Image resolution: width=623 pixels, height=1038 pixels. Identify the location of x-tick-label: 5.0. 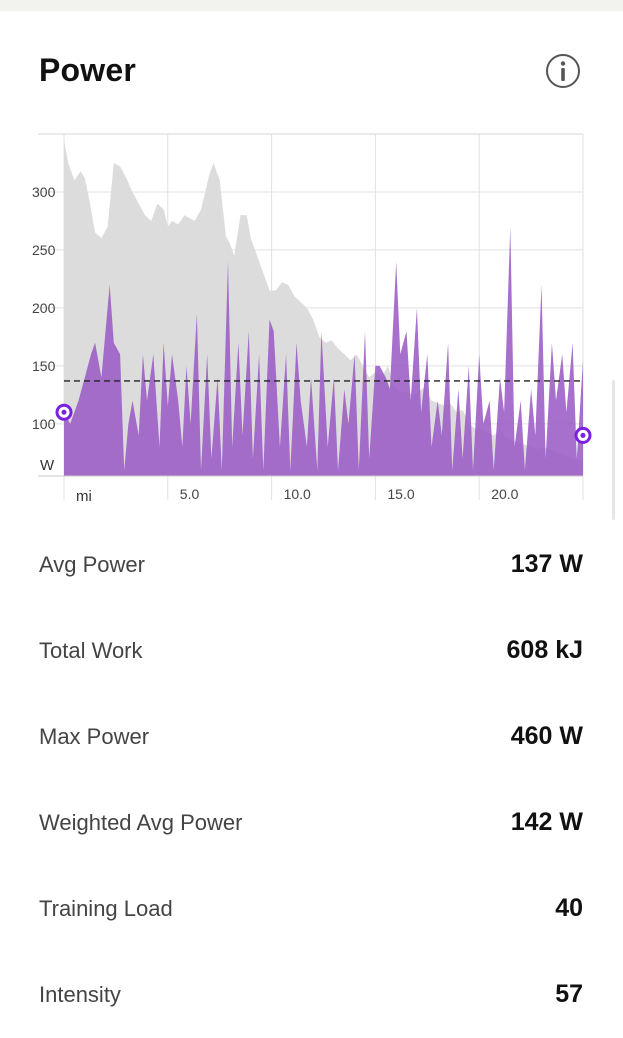
(190, 494).